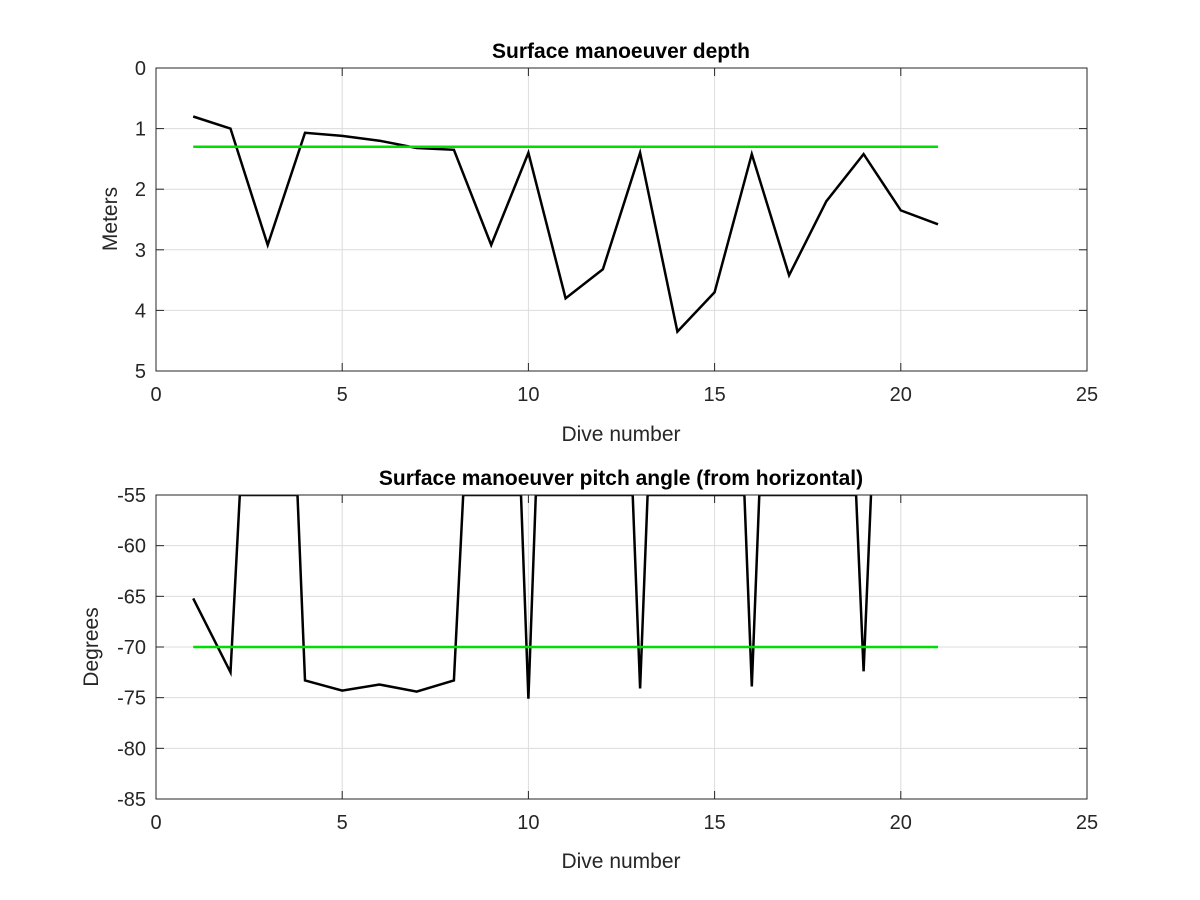 This screenshot has width=1200, height=900. Describe the element at coordinates (131, 699) in the screenshot. I see `y-tick-label: -75` at that location.